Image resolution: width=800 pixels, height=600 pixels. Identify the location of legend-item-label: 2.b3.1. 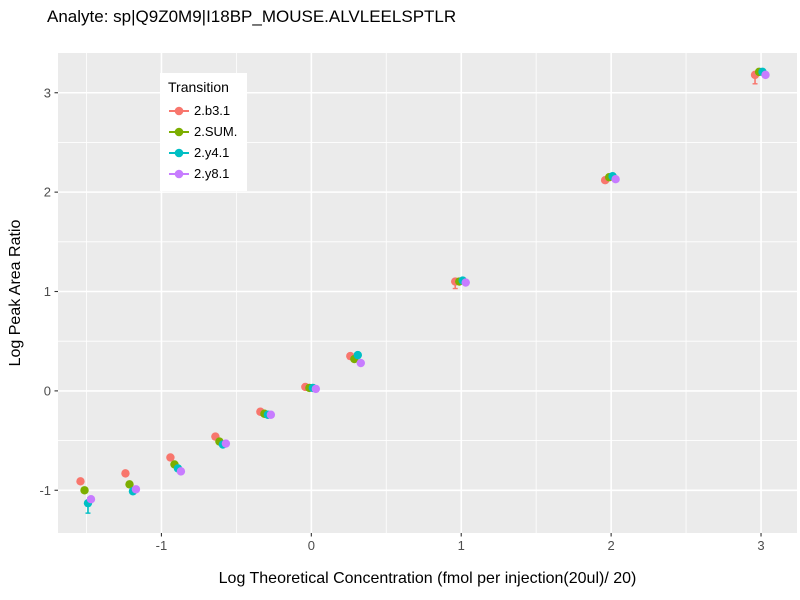
(212, 110).